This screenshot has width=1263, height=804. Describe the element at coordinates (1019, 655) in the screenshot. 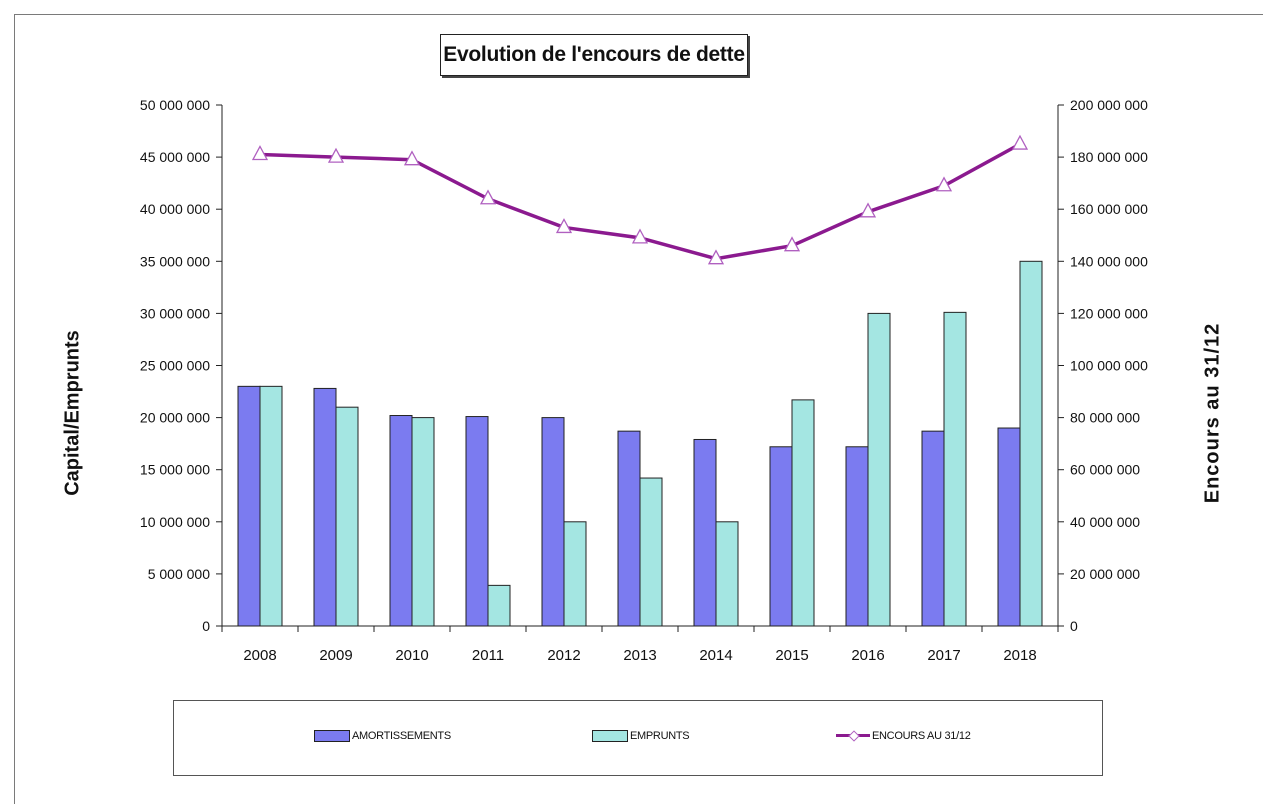

I see `x-tick-label: 2018` at that location.